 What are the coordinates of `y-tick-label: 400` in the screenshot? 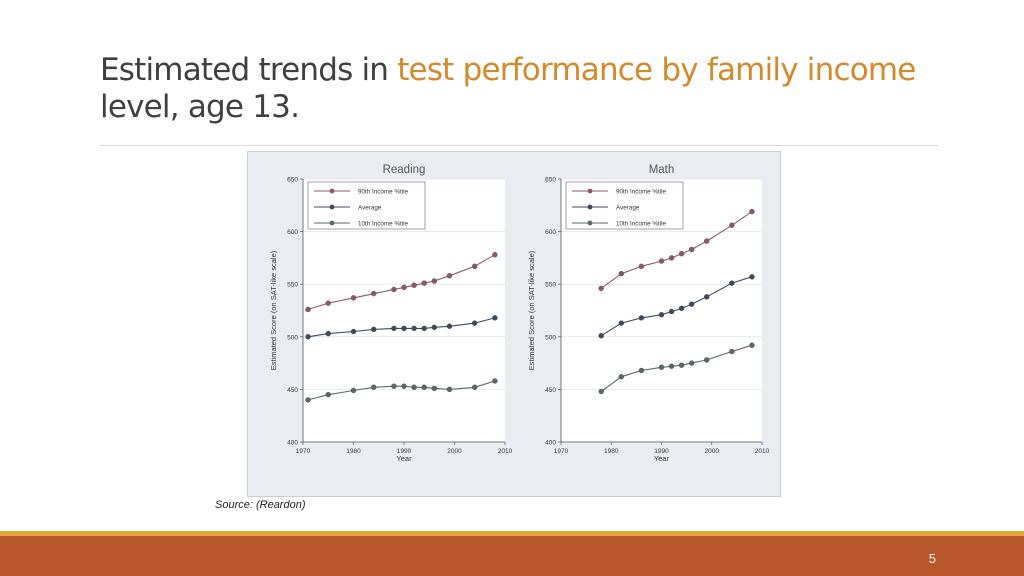 It's located at (292, 443).